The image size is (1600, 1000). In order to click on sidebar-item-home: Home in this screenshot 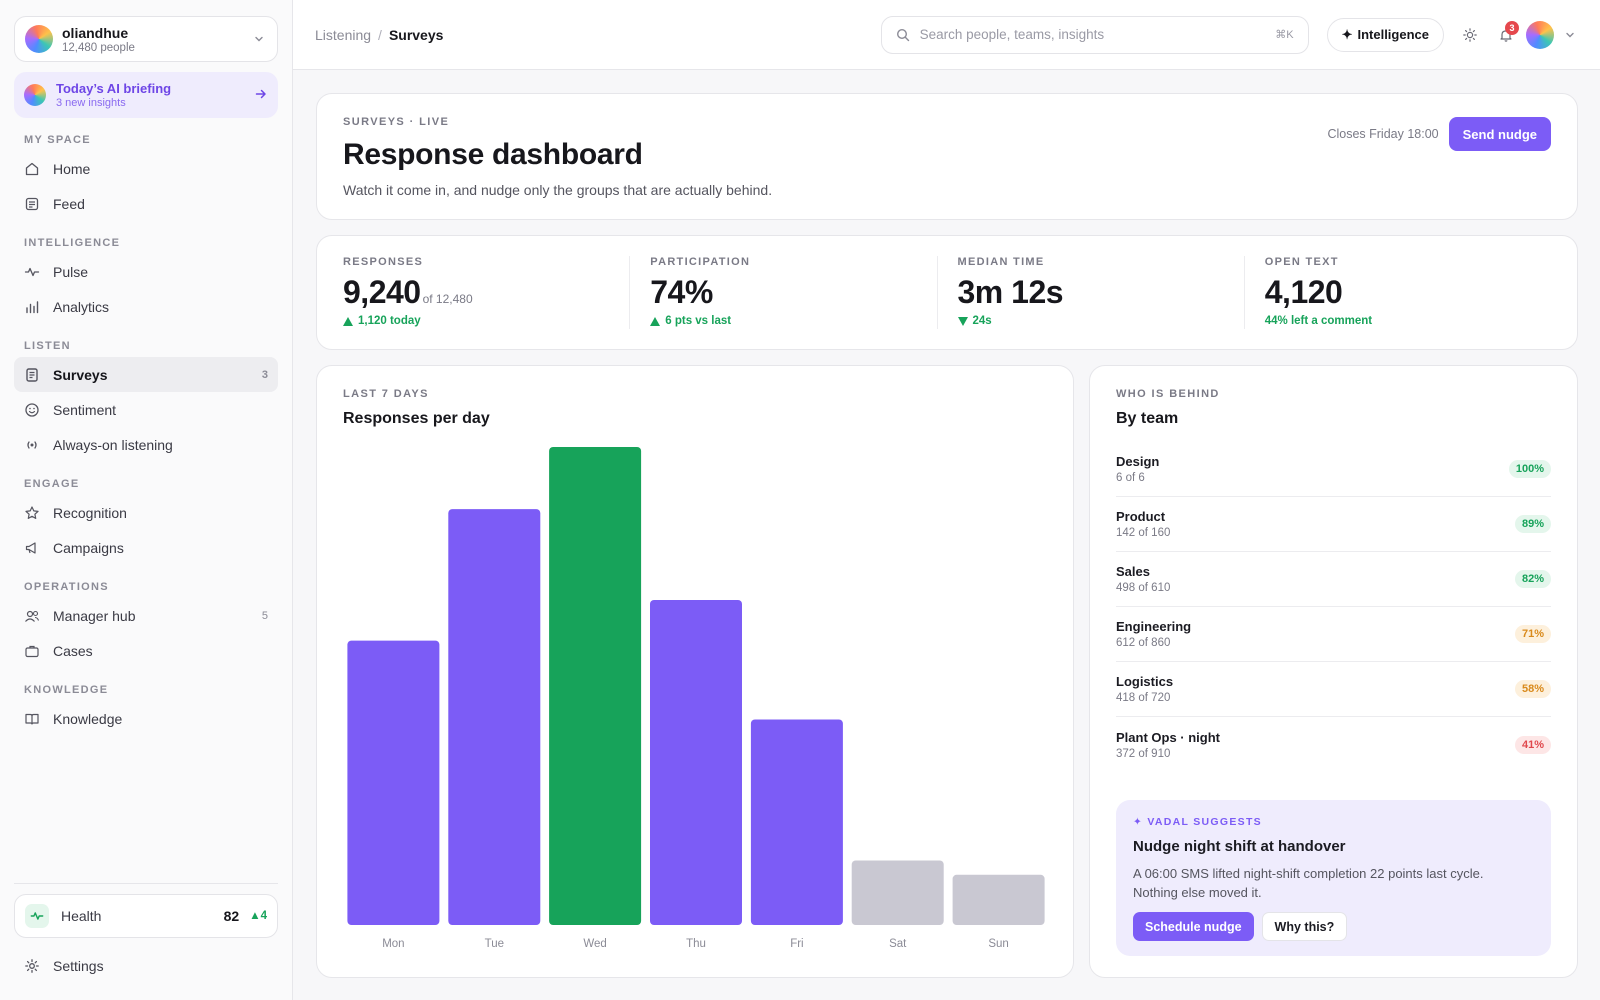, I will do `click(146, 168)`.